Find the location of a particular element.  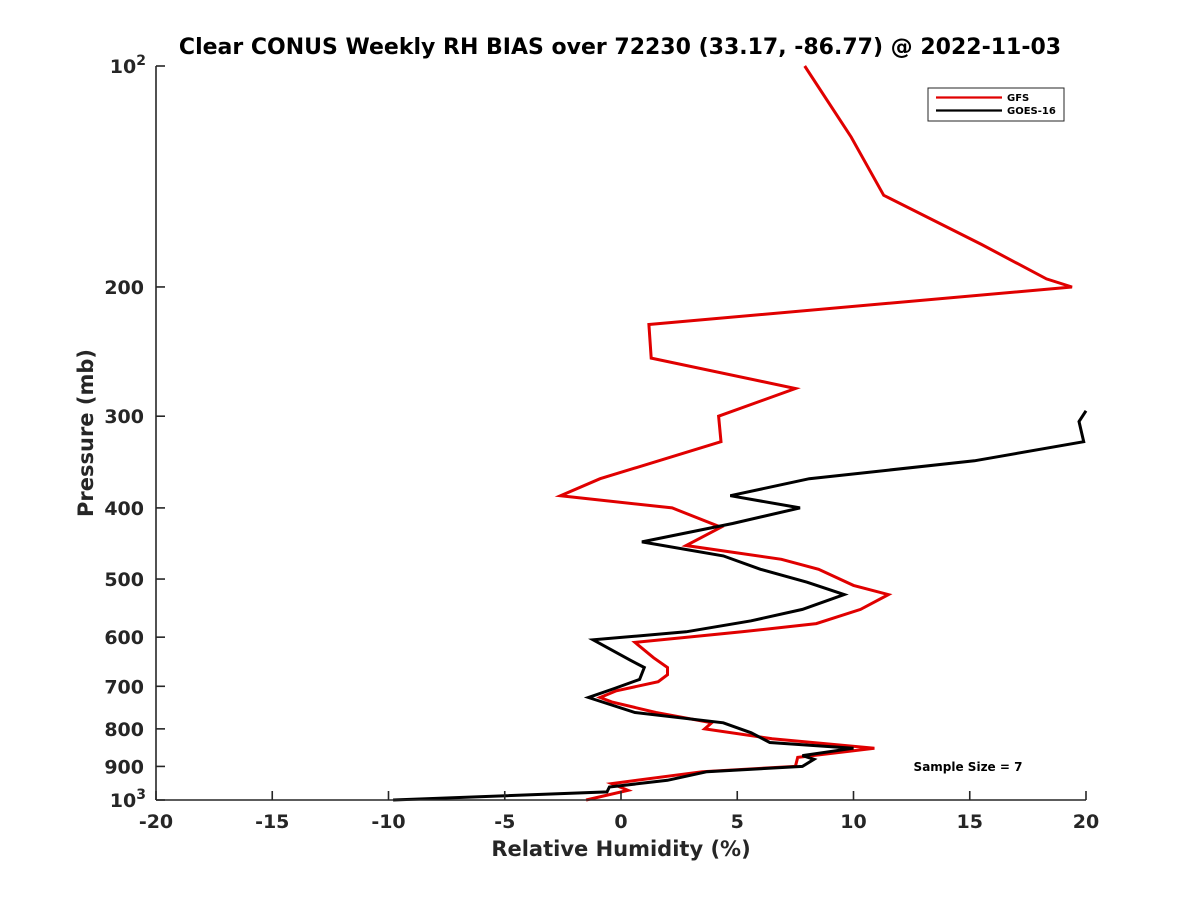

x-tick-label: 20 is located at coordinates (1086, 822).